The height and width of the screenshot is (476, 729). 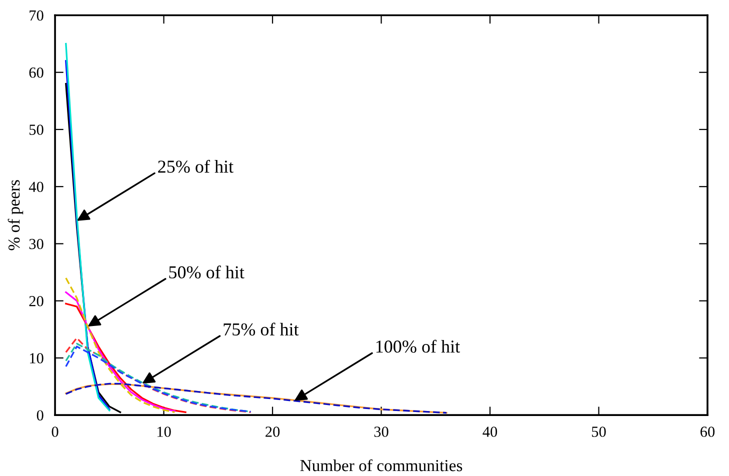 What do you see at coordinates (36, 244) in the screenshot?
I see `y-tick-label: 30` at bounding box center [36, 244].